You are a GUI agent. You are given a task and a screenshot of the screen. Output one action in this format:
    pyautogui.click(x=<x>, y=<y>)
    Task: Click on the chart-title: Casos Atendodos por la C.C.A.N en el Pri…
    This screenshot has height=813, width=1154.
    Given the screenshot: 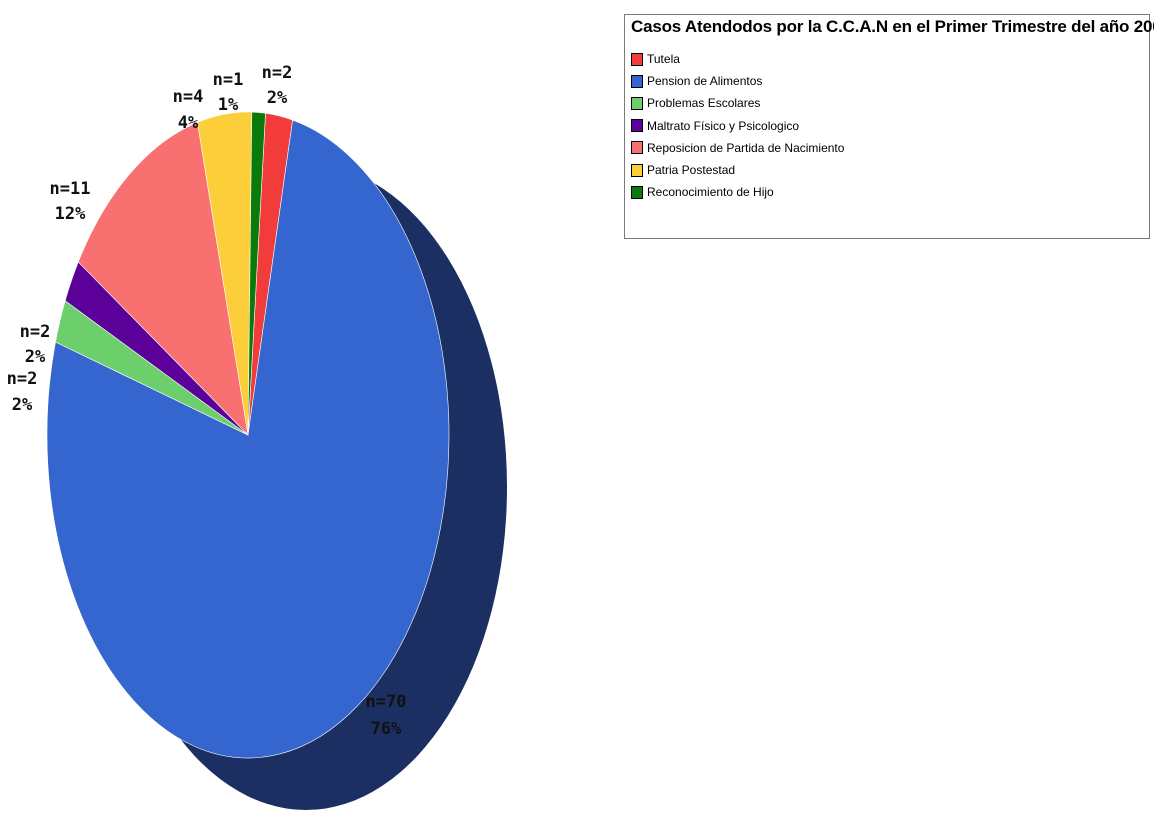 What is the action you would take?
    pyautogui.click(x=892, y=26)
    